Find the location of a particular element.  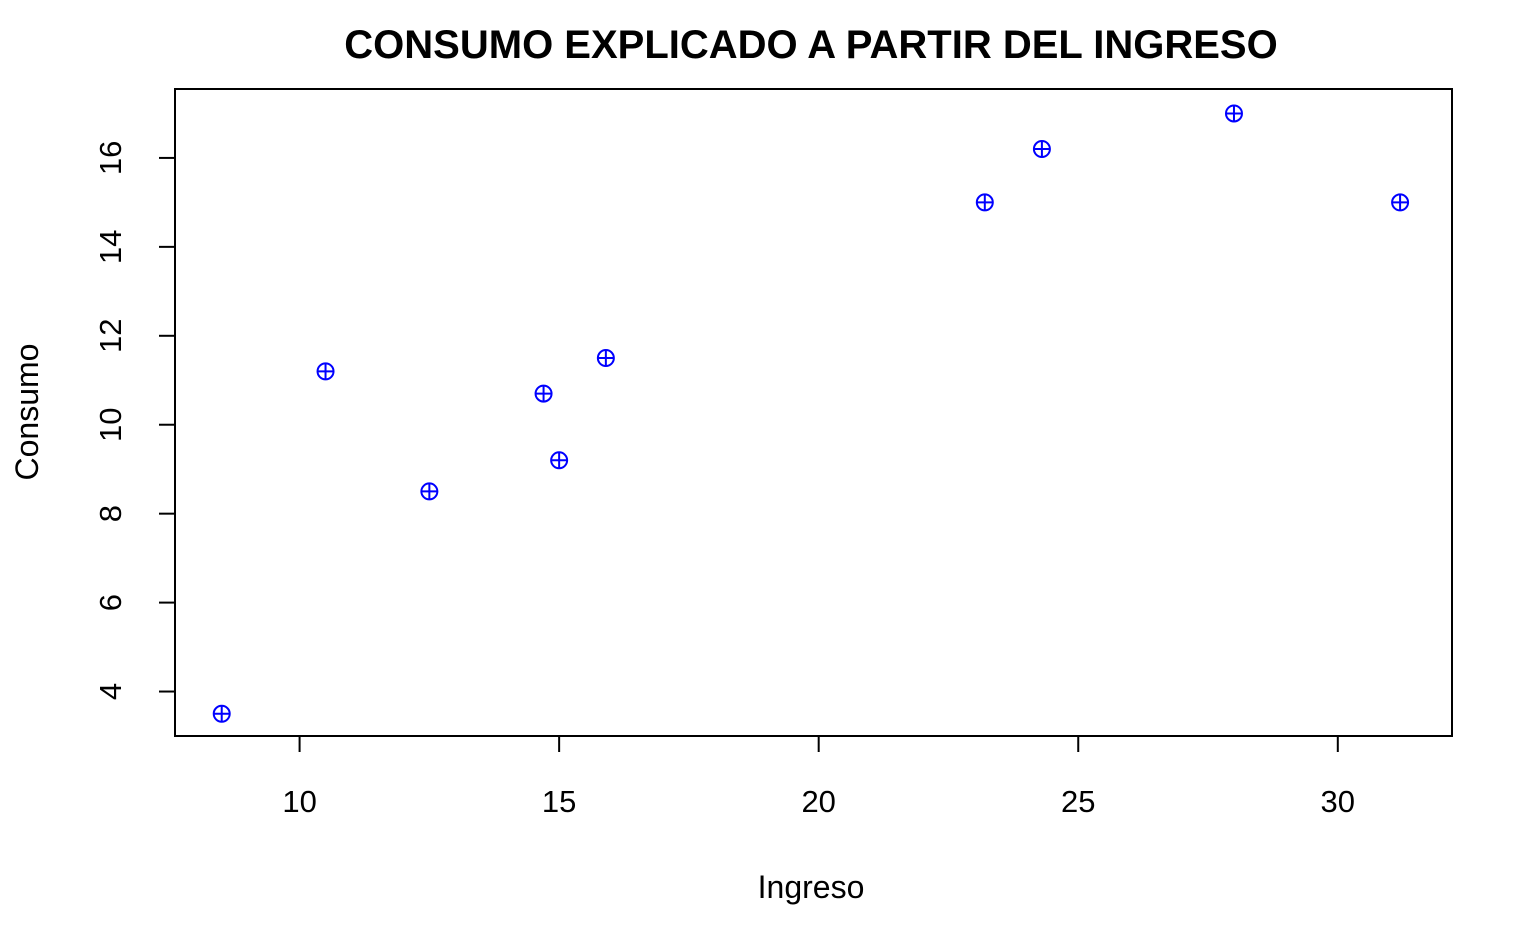

y-tick-label: 12 is located at coordinates (110, 336).